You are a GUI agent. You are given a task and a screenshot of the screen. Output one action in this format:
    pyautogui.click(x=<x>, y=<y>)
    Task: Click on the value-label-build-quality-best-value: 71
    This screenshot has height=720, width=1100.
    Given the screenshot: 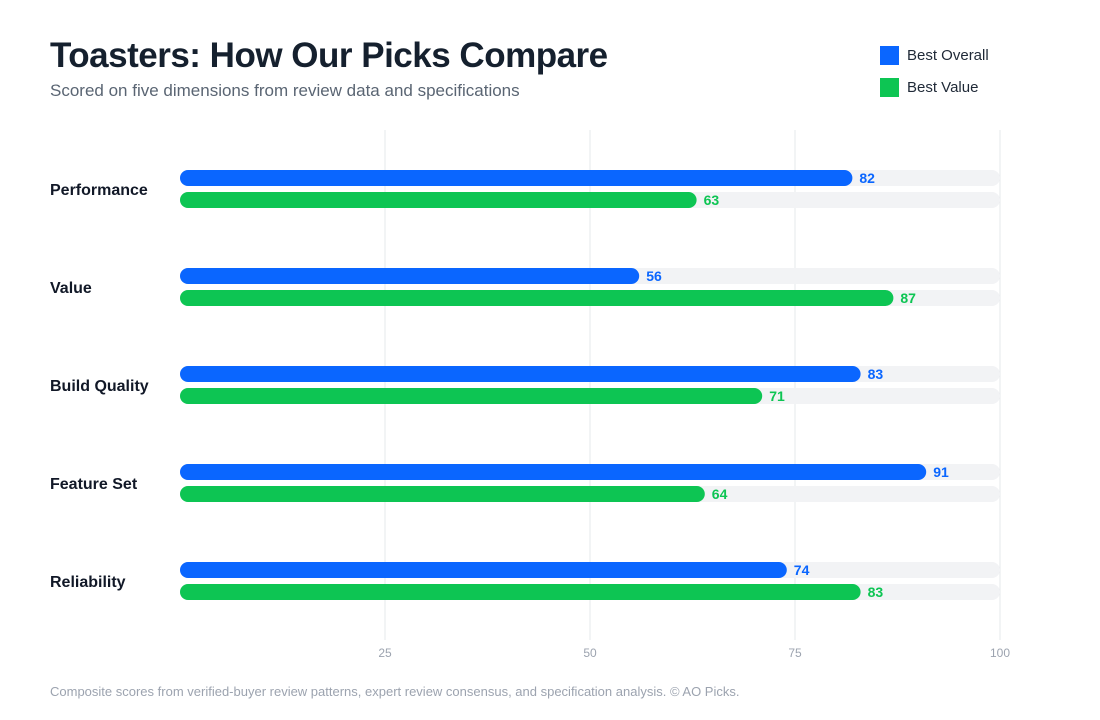 What is the action you would take?
    pyautogui.click(x=777, y=396)
    